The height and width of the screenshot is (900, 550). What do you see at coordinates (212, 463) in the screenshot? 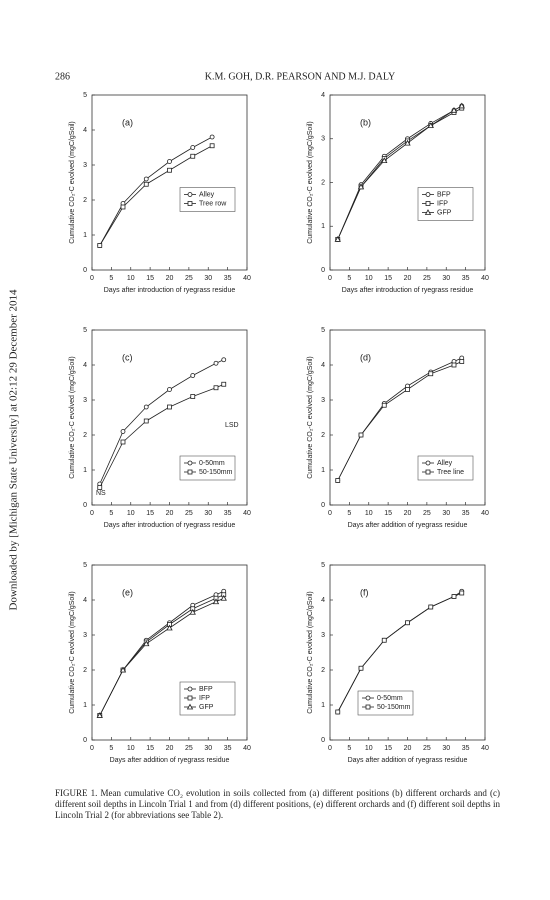
I see `legend-label: 0-50mm` at bounding box center [212, 463].